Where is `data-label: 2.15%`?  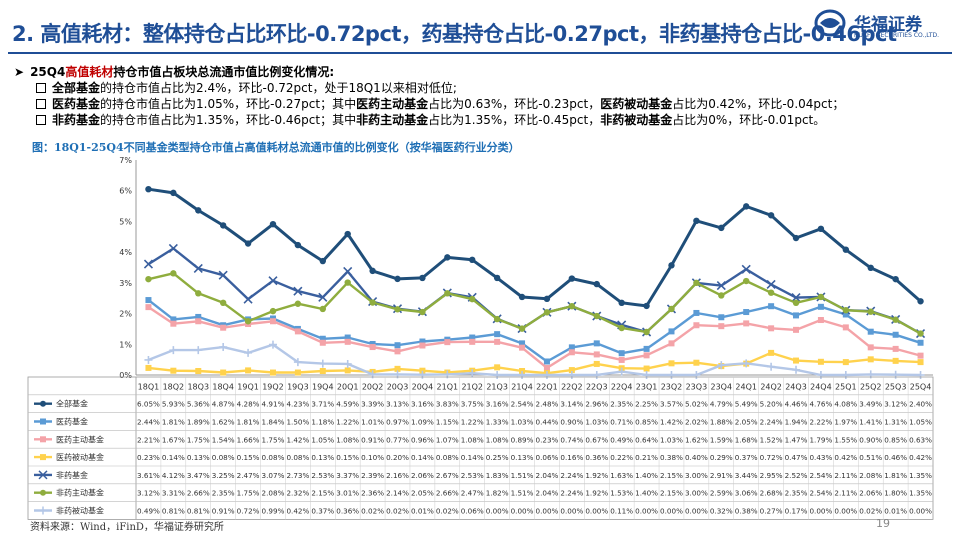
data-label: 2.15% is located at coordinates (671, 476).